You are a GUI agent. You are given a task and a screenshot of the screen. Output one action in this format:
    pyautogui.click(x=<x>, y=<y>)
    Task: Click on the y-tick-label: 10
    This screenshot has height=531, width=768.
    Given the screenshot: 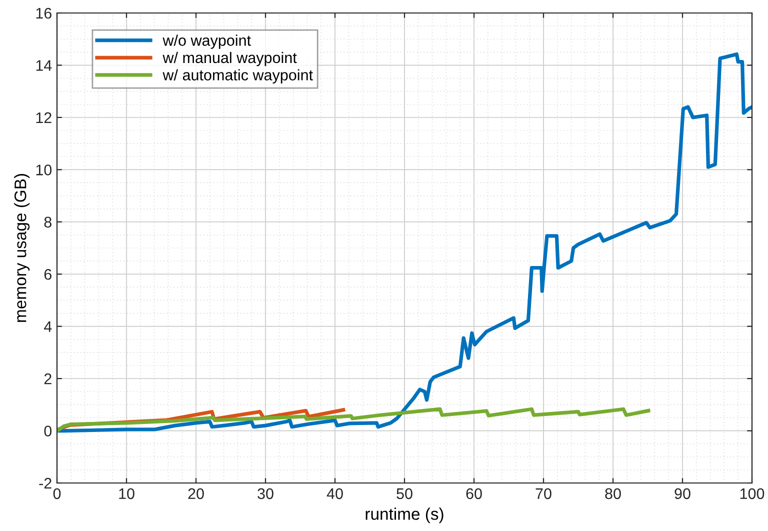 What is the action you would take?
    pyautogui.click(x=44, y=170)
    